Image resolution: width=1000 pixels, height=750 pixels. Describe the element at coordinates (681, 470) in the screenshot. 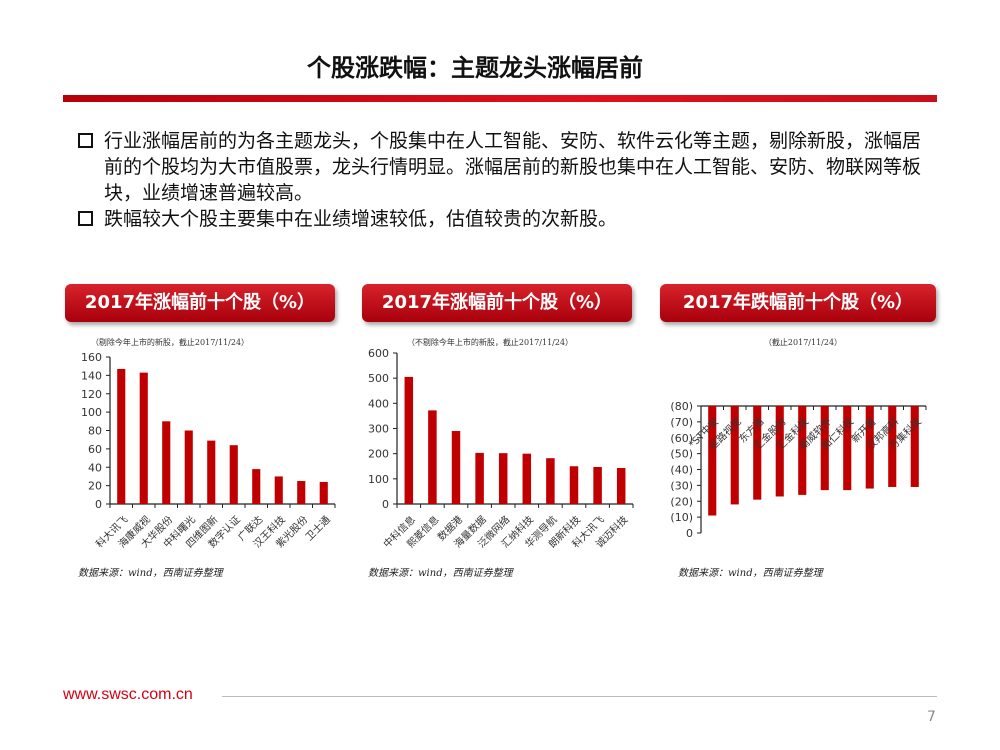

I see `y-tick-label: (40)` at that location.